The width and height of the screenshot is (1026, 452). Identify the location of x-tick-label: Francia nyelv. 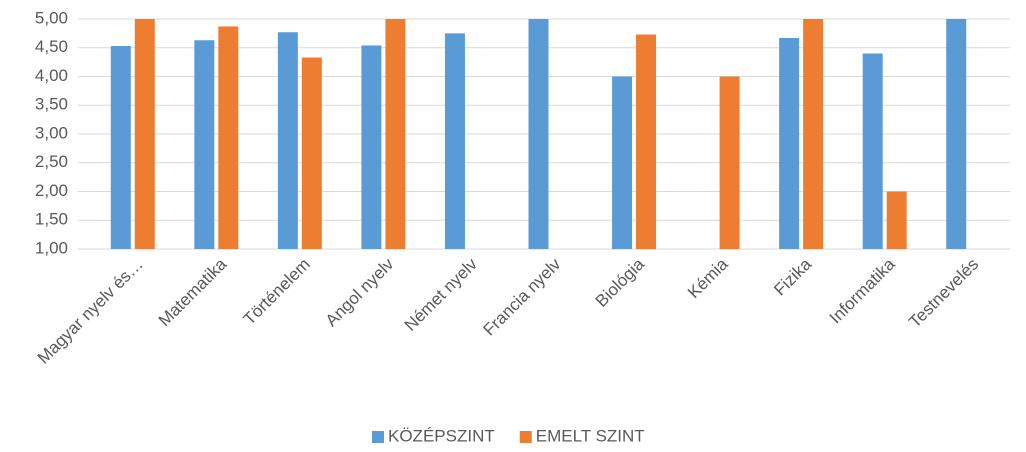
(522, 296).